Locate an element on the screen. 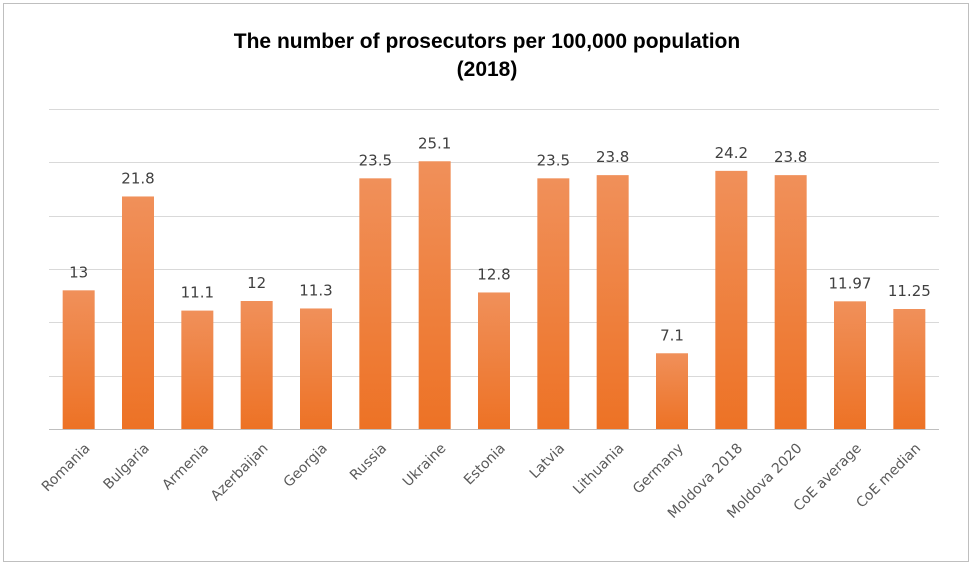 The height and width of the screenshot is (567, 974). data-label: 13 is located at coordinates (78, 272).